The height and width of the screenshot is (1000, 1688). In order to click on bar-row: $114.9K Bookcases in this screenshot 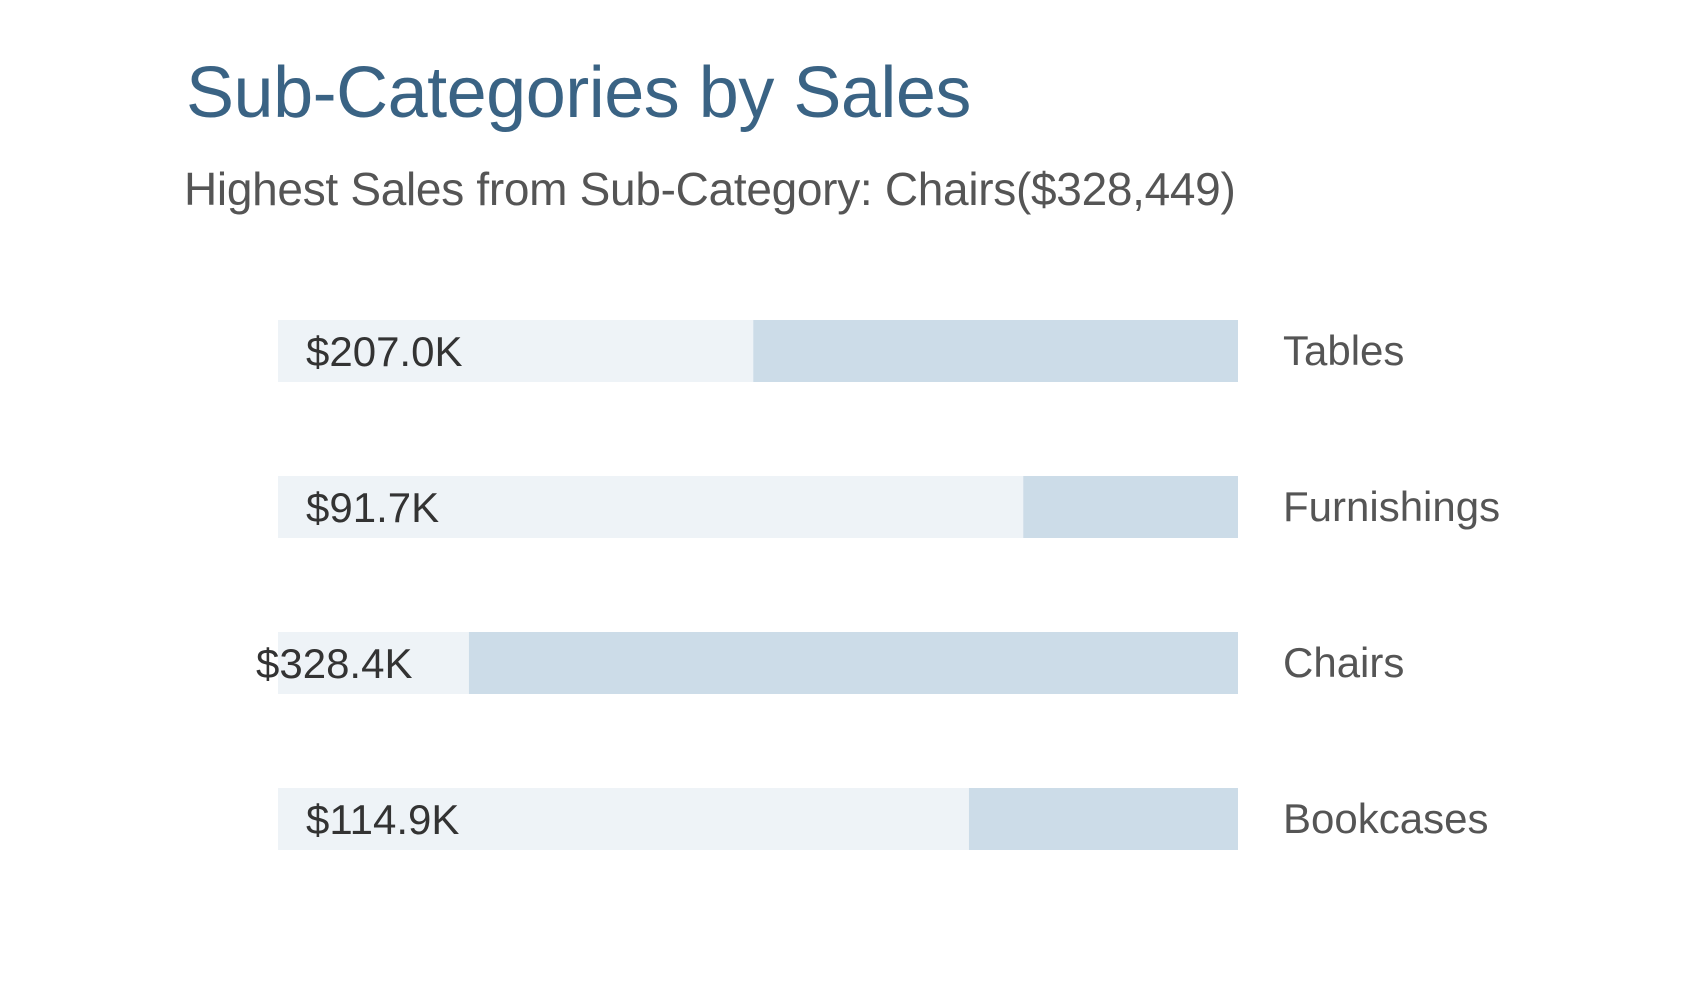, I will do `click(883, 819)`.